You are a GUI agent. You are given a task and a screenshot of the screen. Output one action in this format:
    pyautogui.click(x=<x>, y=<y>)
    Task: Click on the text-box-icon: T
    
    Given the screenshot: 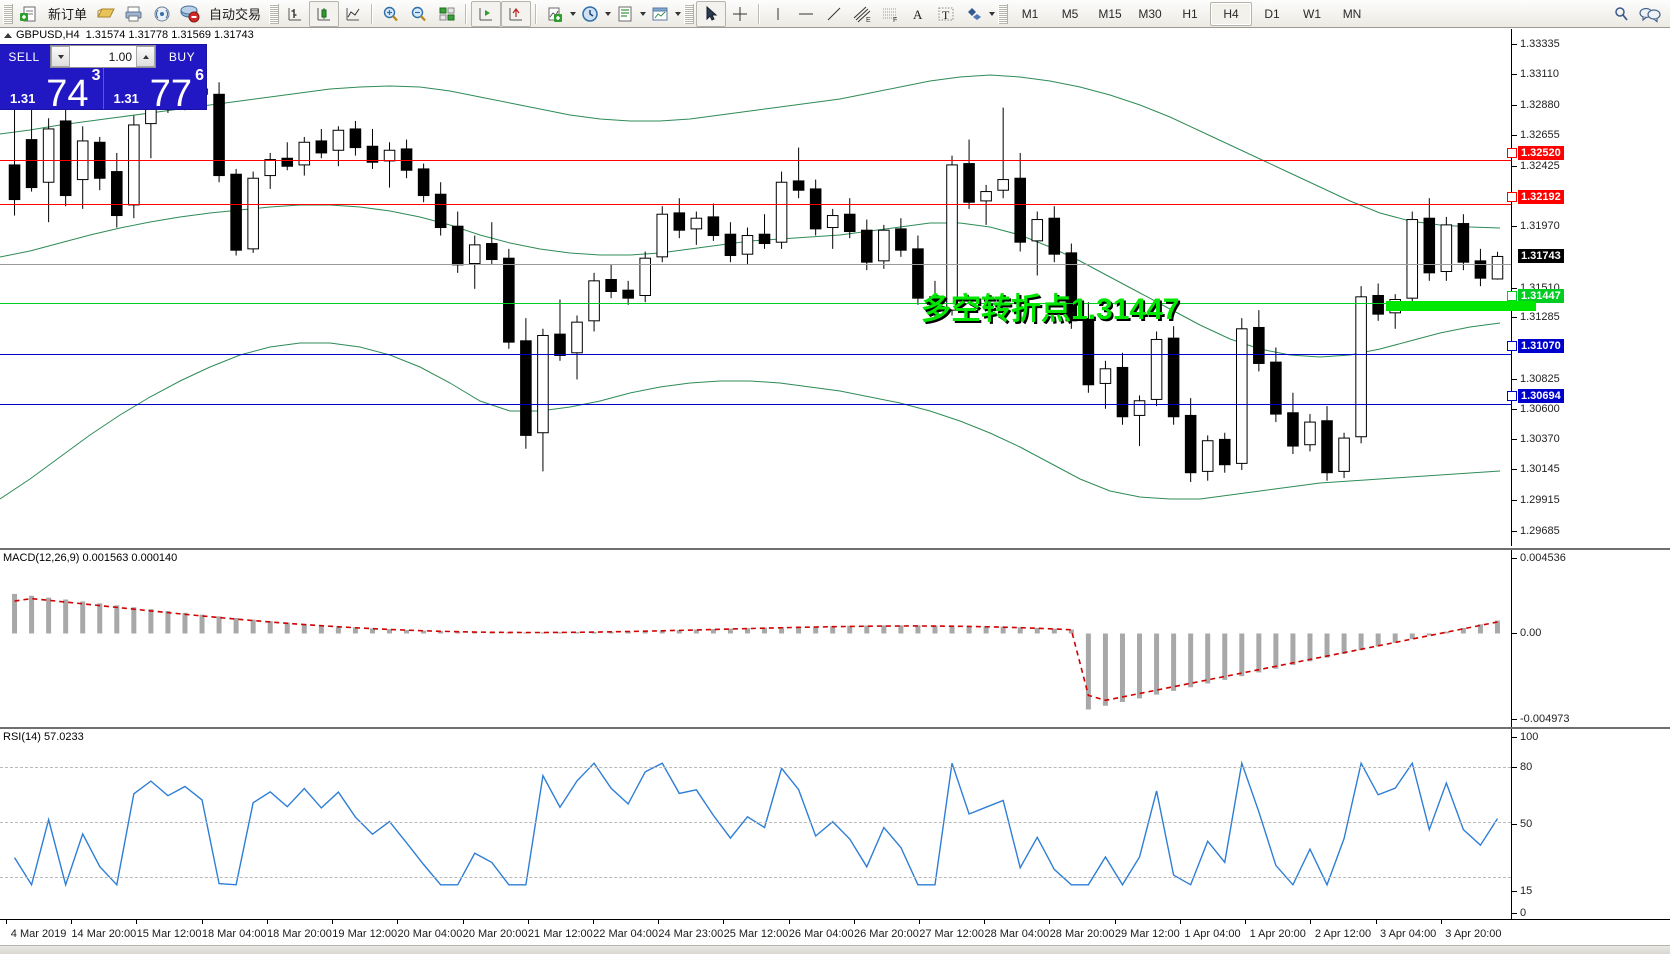 What is the action you would take?
    pyautogui.click(x=946, y=14)
    